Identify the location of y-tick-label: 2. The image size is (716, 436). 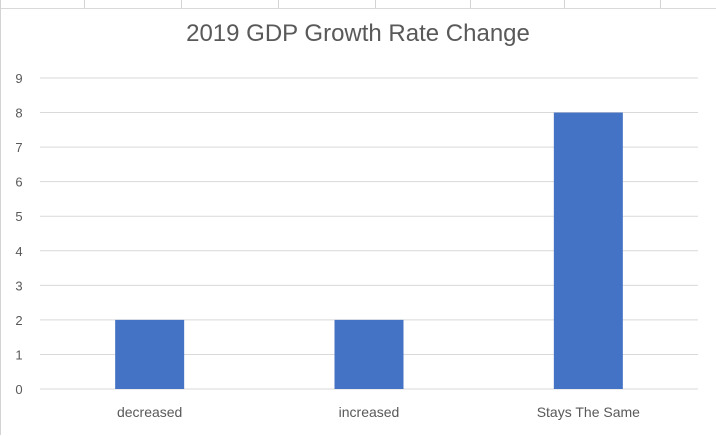
(18, 320).